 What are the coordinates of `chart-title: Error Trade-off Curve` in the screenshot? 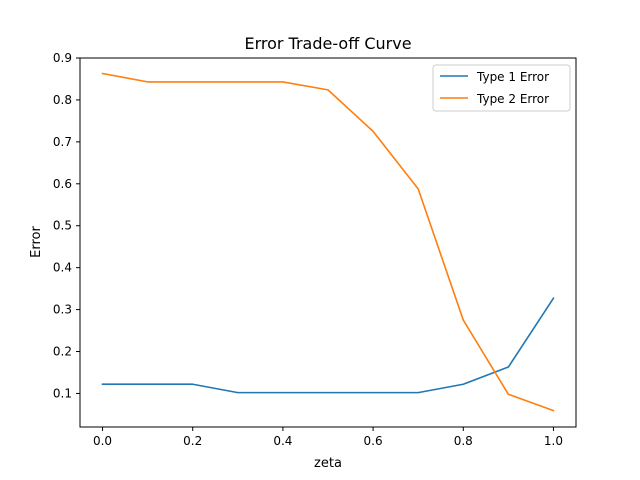 It's located at (327, 43).